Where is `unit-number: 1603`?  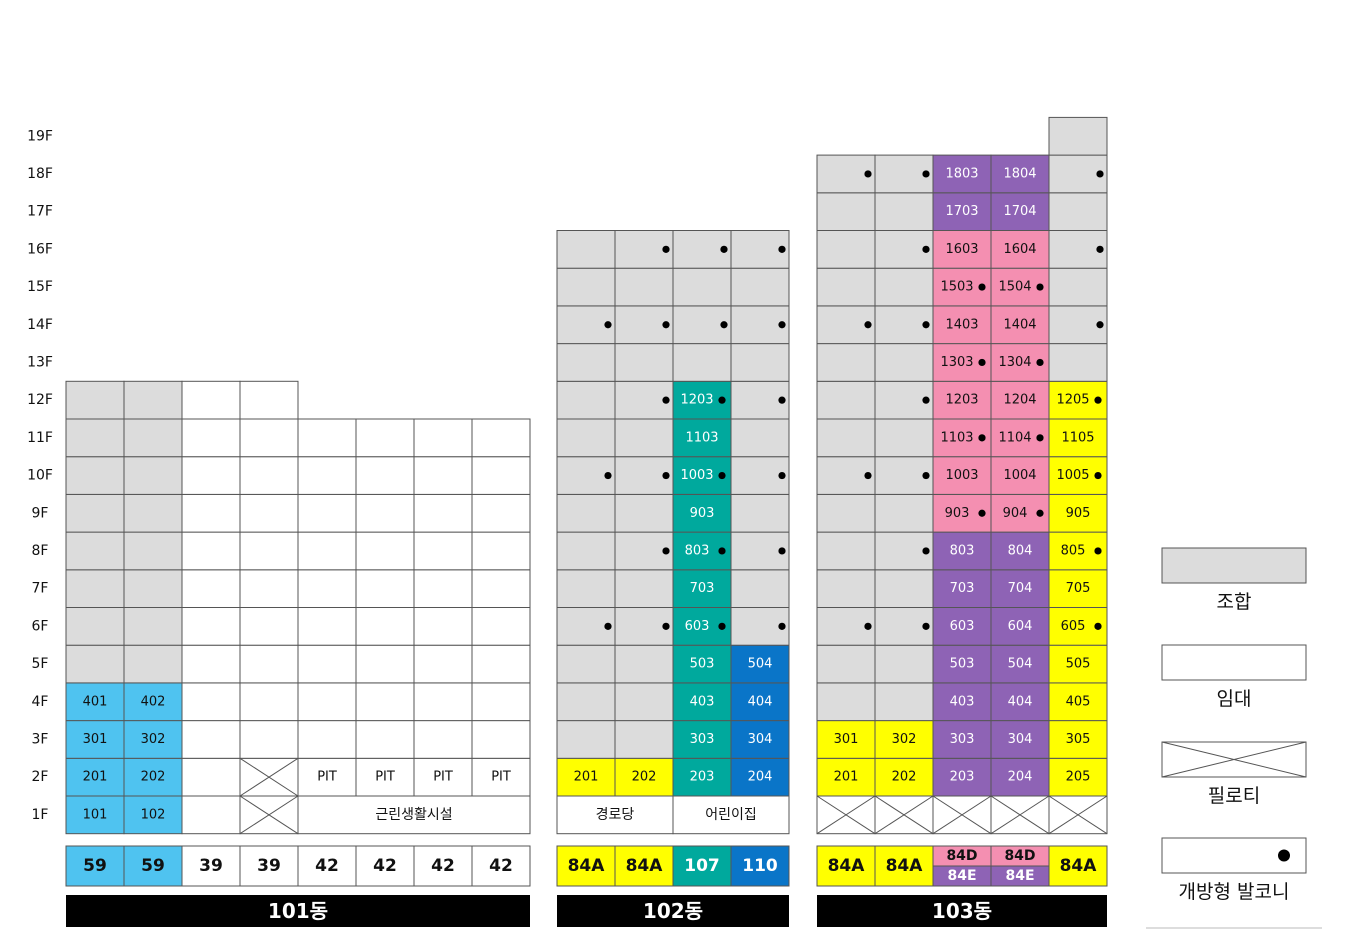
unit-number: 1603 is located at coordinates (961, 249).